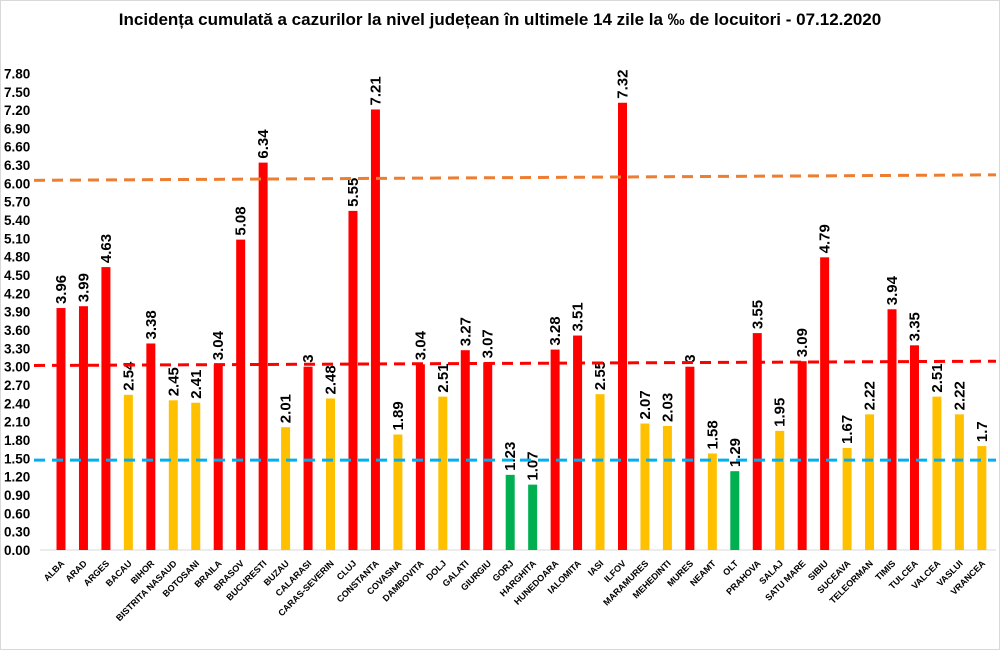  What do you see at coordinates (982, 431) in the screenshot?
I see `data-label: 1.7` at bounding box center [982, 431].